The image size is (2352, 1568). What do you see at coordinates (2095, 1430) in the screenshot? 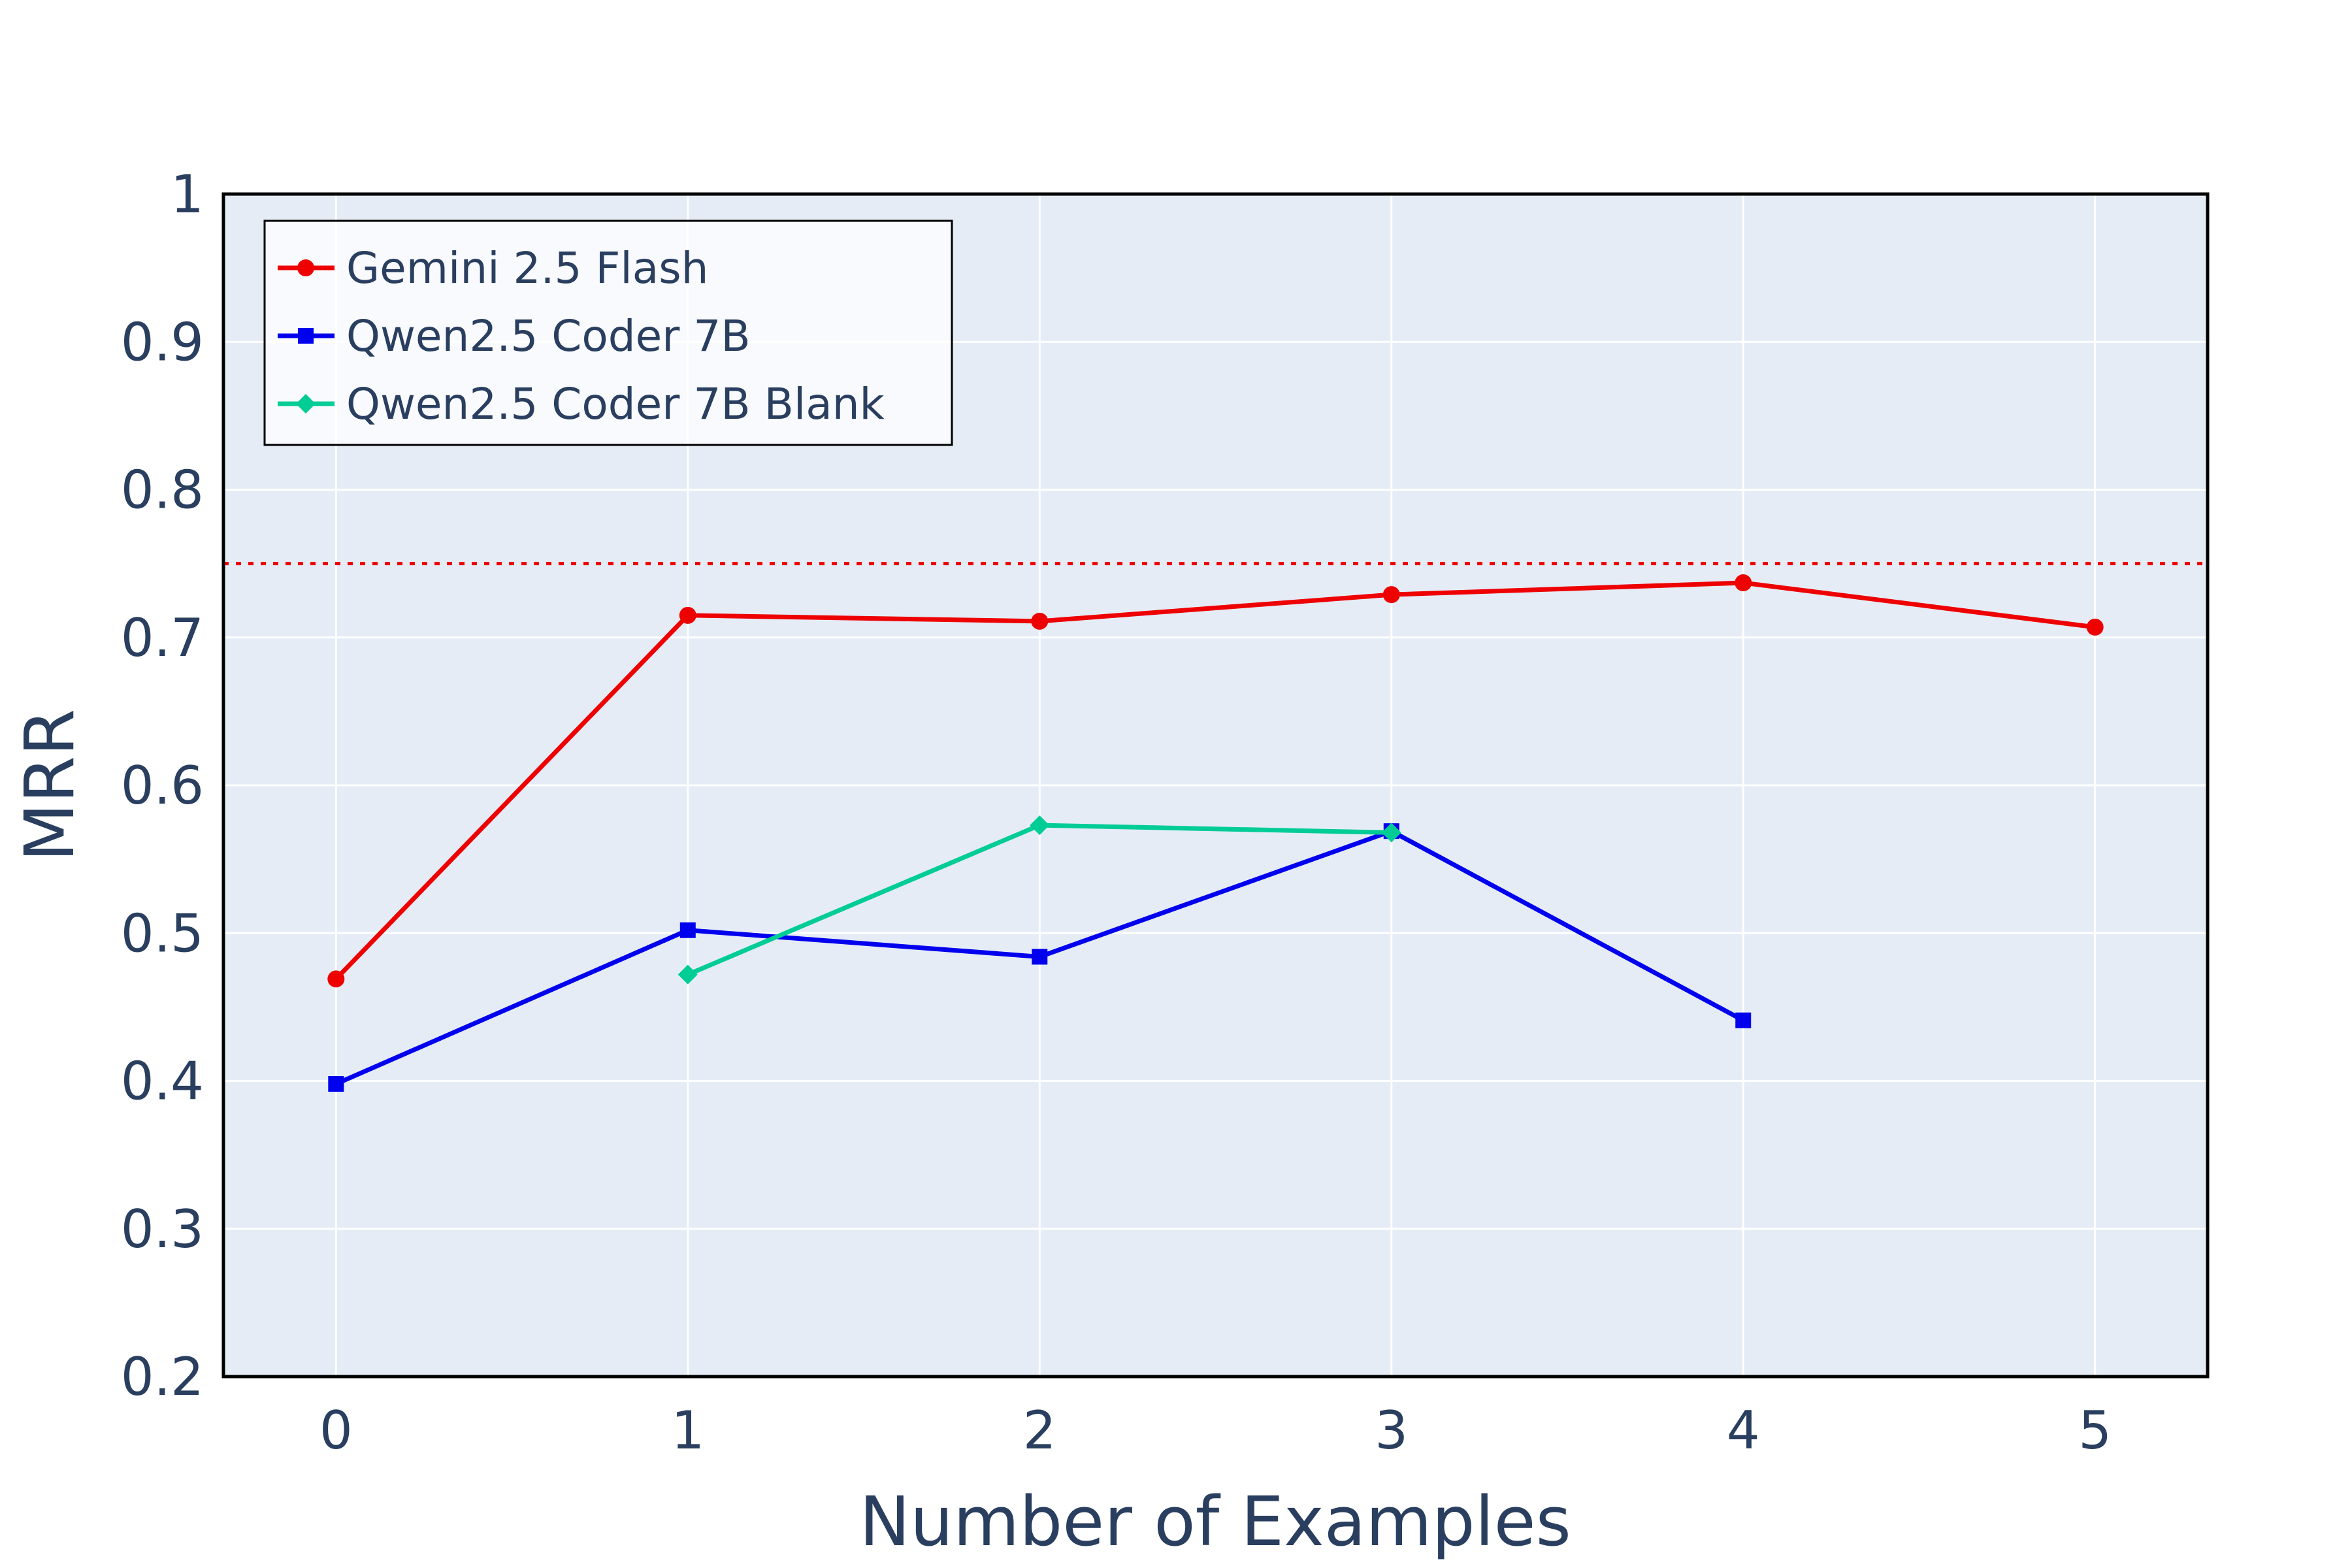
I see `x-tick-label: 5` at bounding box center [2095, 1430].